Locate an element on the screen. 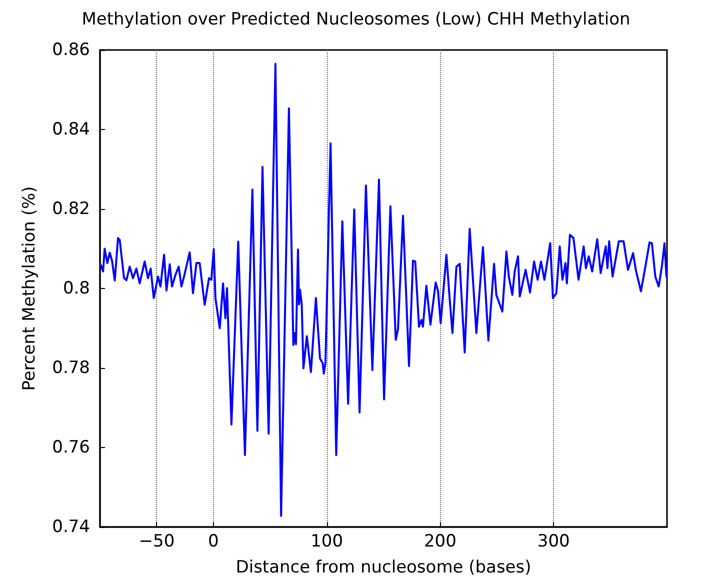 This screenshot has height=584, width=712. x-tick-label: 0 is located at coordinates (213, 542).